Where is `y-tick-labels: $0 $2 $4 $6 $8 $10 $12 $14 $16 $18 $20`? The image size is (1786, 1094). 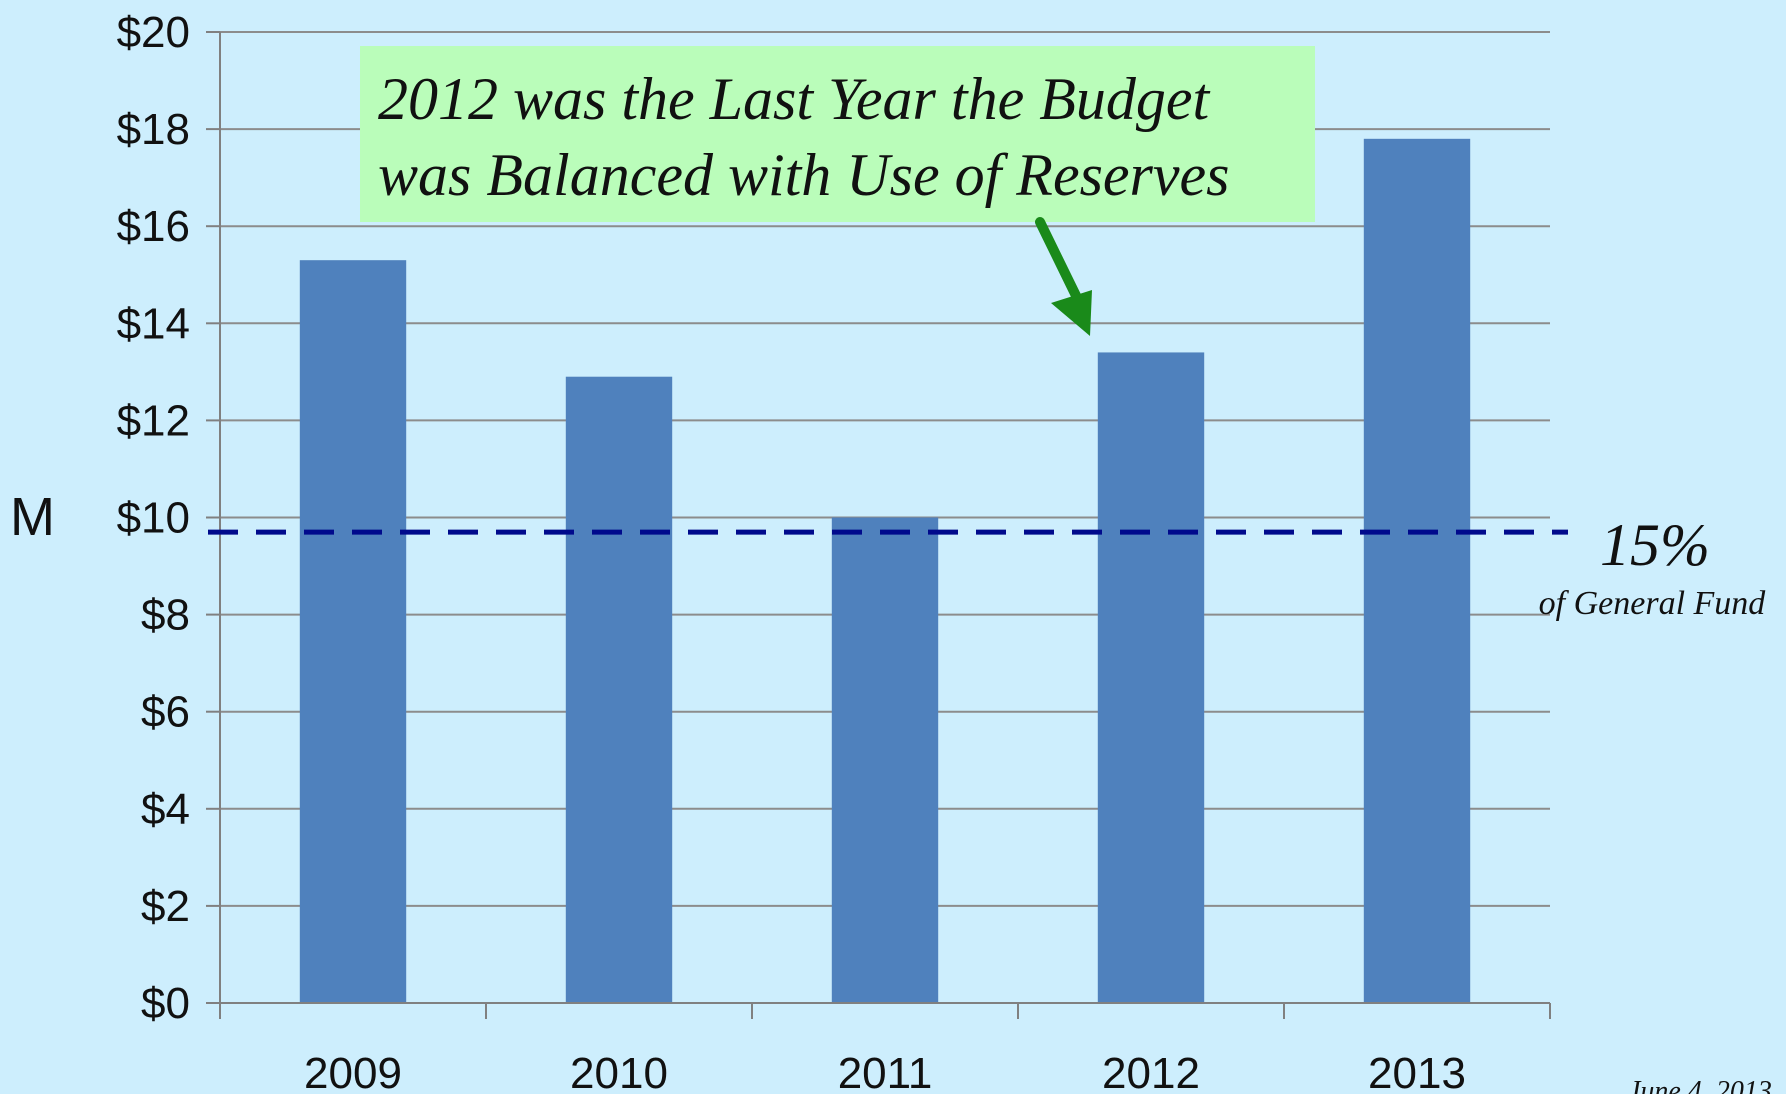 y-tick-labels: $0 $2 $4 $6 $8 $10 $12 $14 $16 $18 $20 is located at coordinates (153, 518).